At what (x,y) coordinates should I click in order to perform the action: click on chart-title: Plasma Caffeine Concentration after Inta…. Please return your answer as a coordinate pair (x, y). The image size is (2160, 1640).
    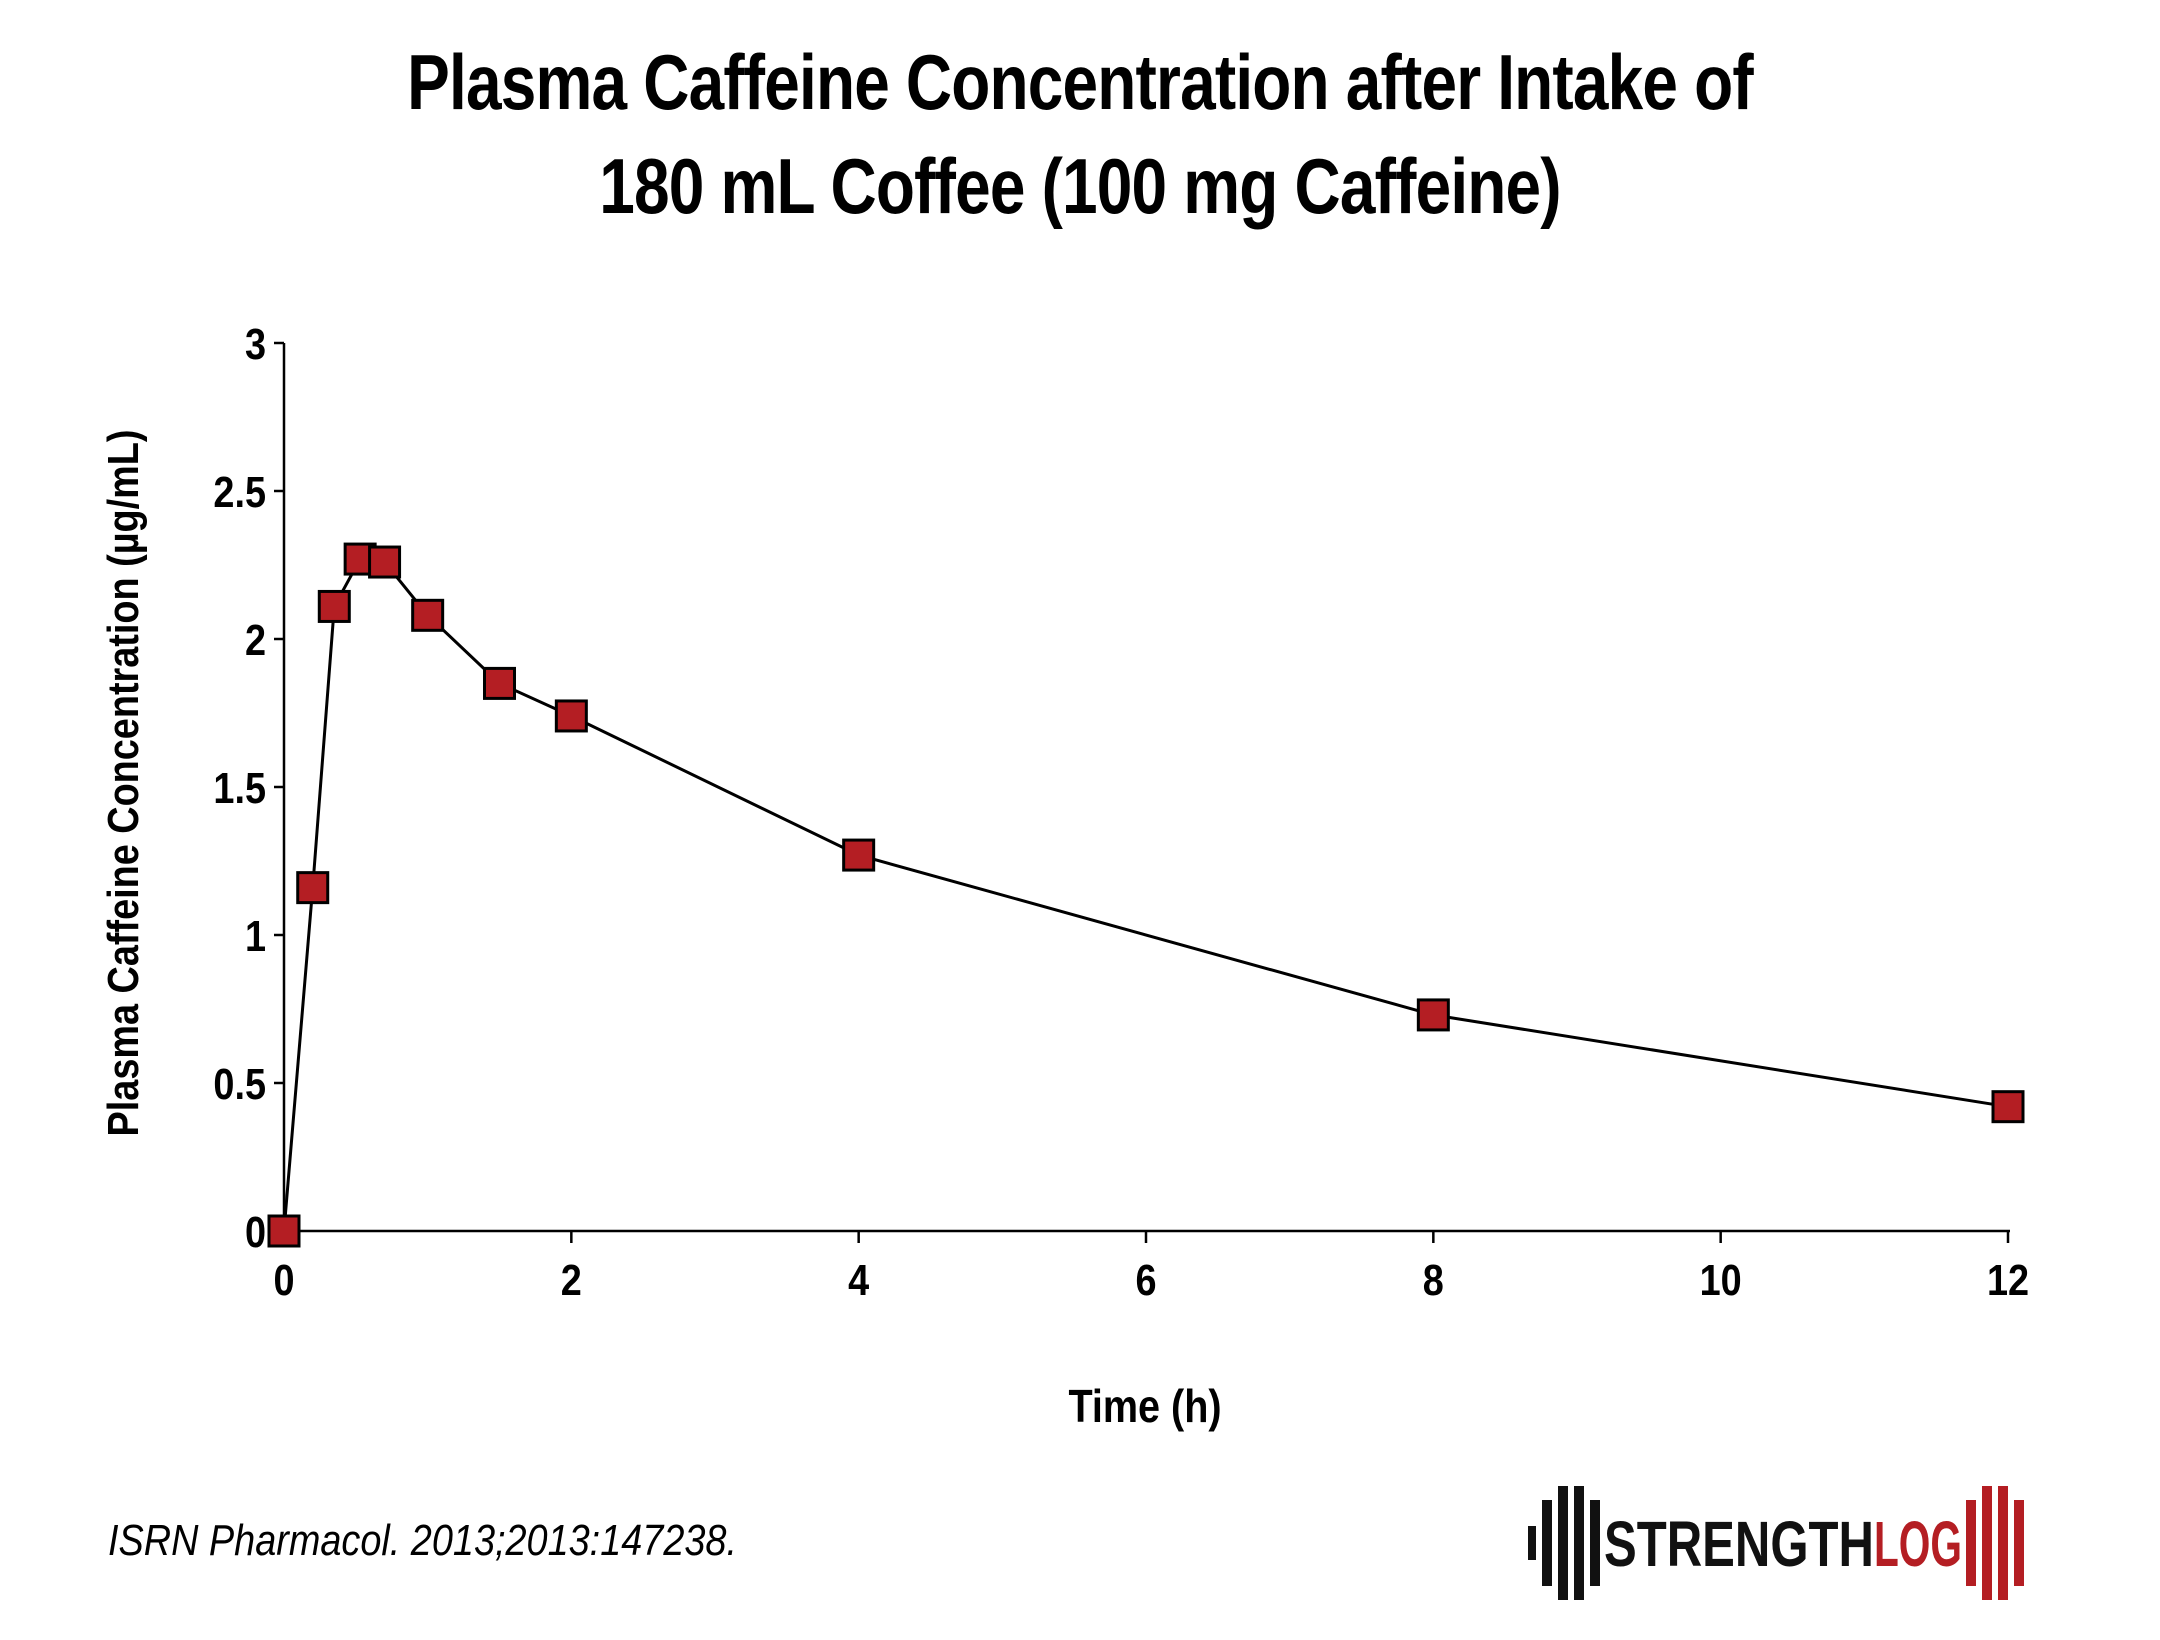
    Looking at the image, I should click on (1079, 134).